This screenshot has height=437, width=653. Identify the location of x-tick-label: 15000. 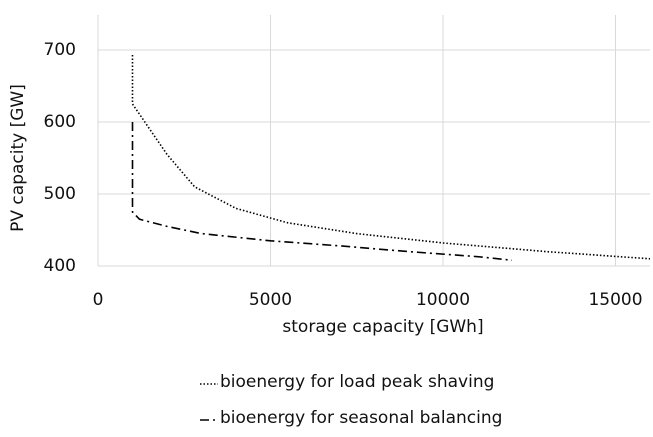
(615, 300).